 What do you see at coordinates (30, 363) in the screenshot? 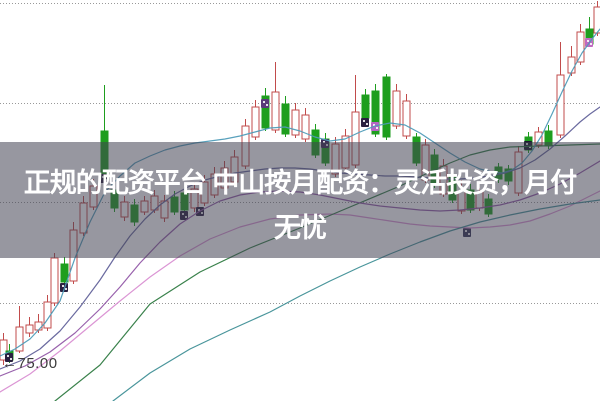
I see `price-arrow-label: ←75.00` at bounding box center [30, 363].